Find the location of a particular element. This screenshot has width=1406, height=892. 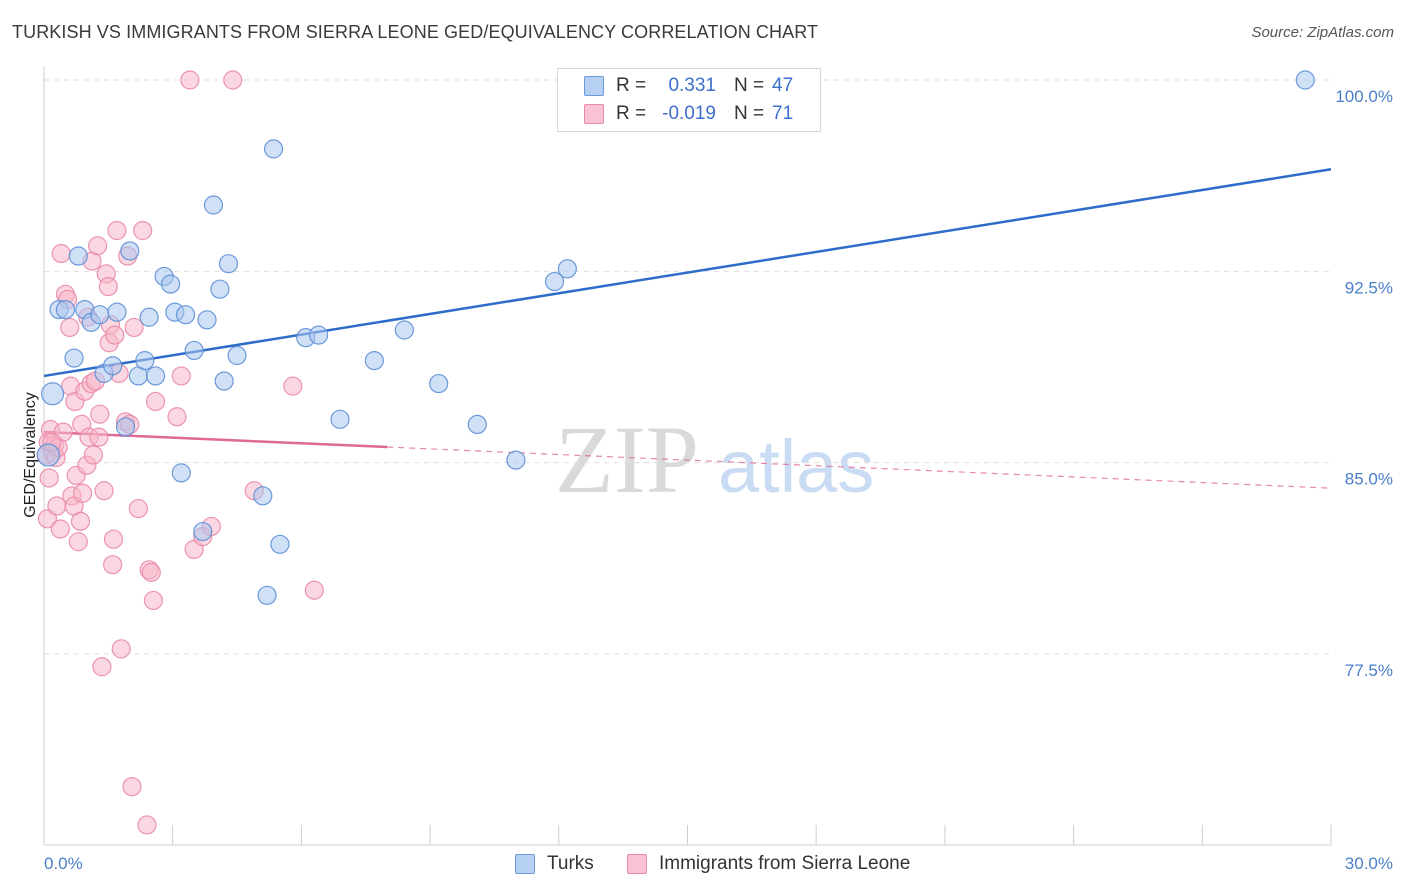

sierra-leone-swatch is located at coordinates (637, 864).